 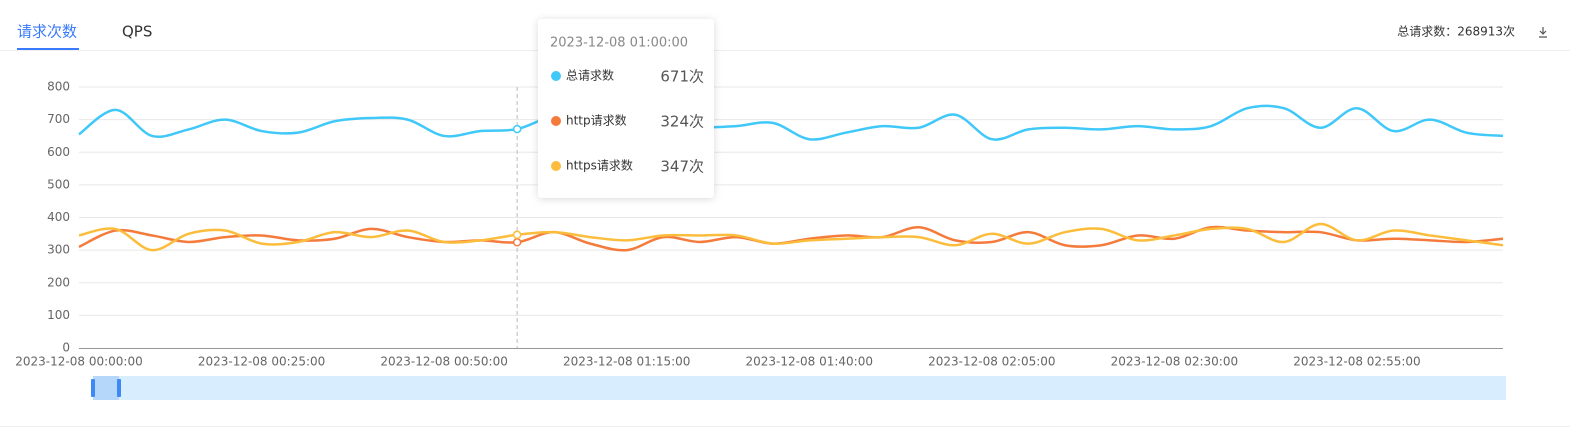 I want to click on y-tick-label: 500, so click(x=58, y=184).